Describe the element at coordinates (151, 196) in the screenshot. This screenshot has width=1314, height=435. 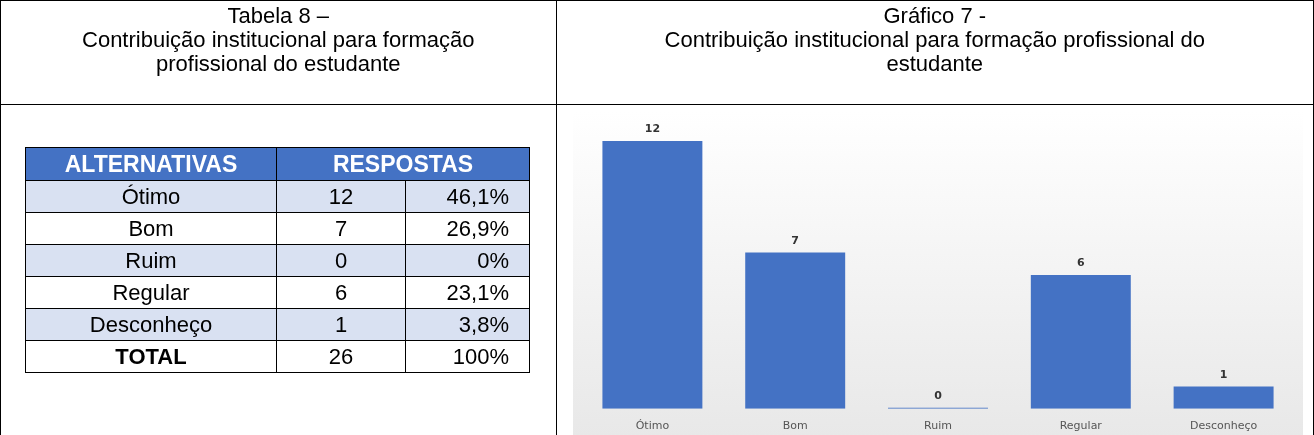
I see `text: Ótimo` at that location.